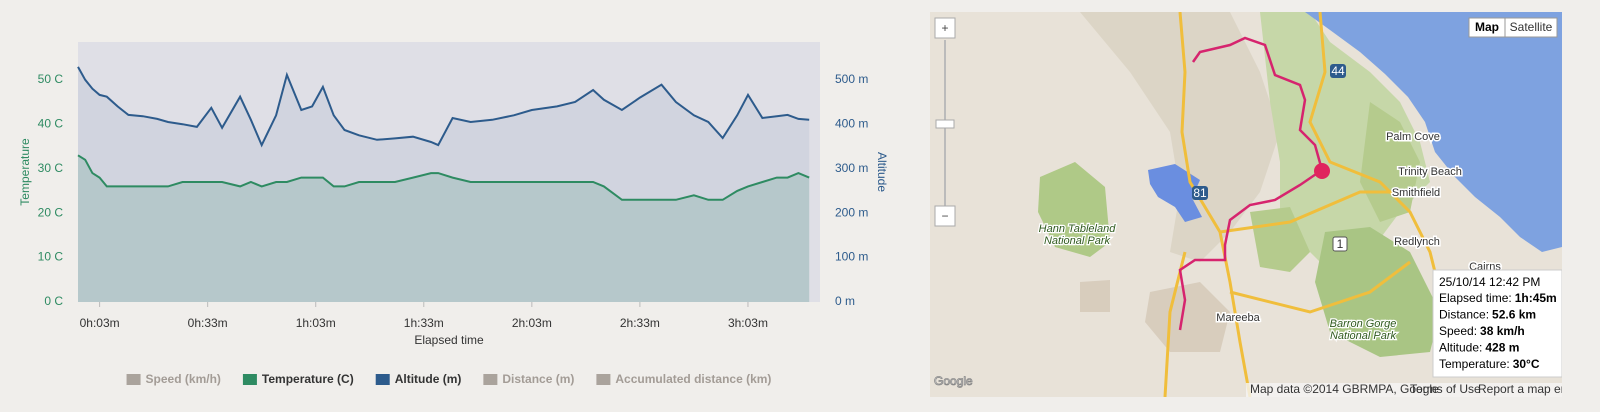 This screenshot has width=1600, height=412. Describe the element at coordinates (851, 212) in the screenshot. I see `y2-tick-label: 200 m` at that location.